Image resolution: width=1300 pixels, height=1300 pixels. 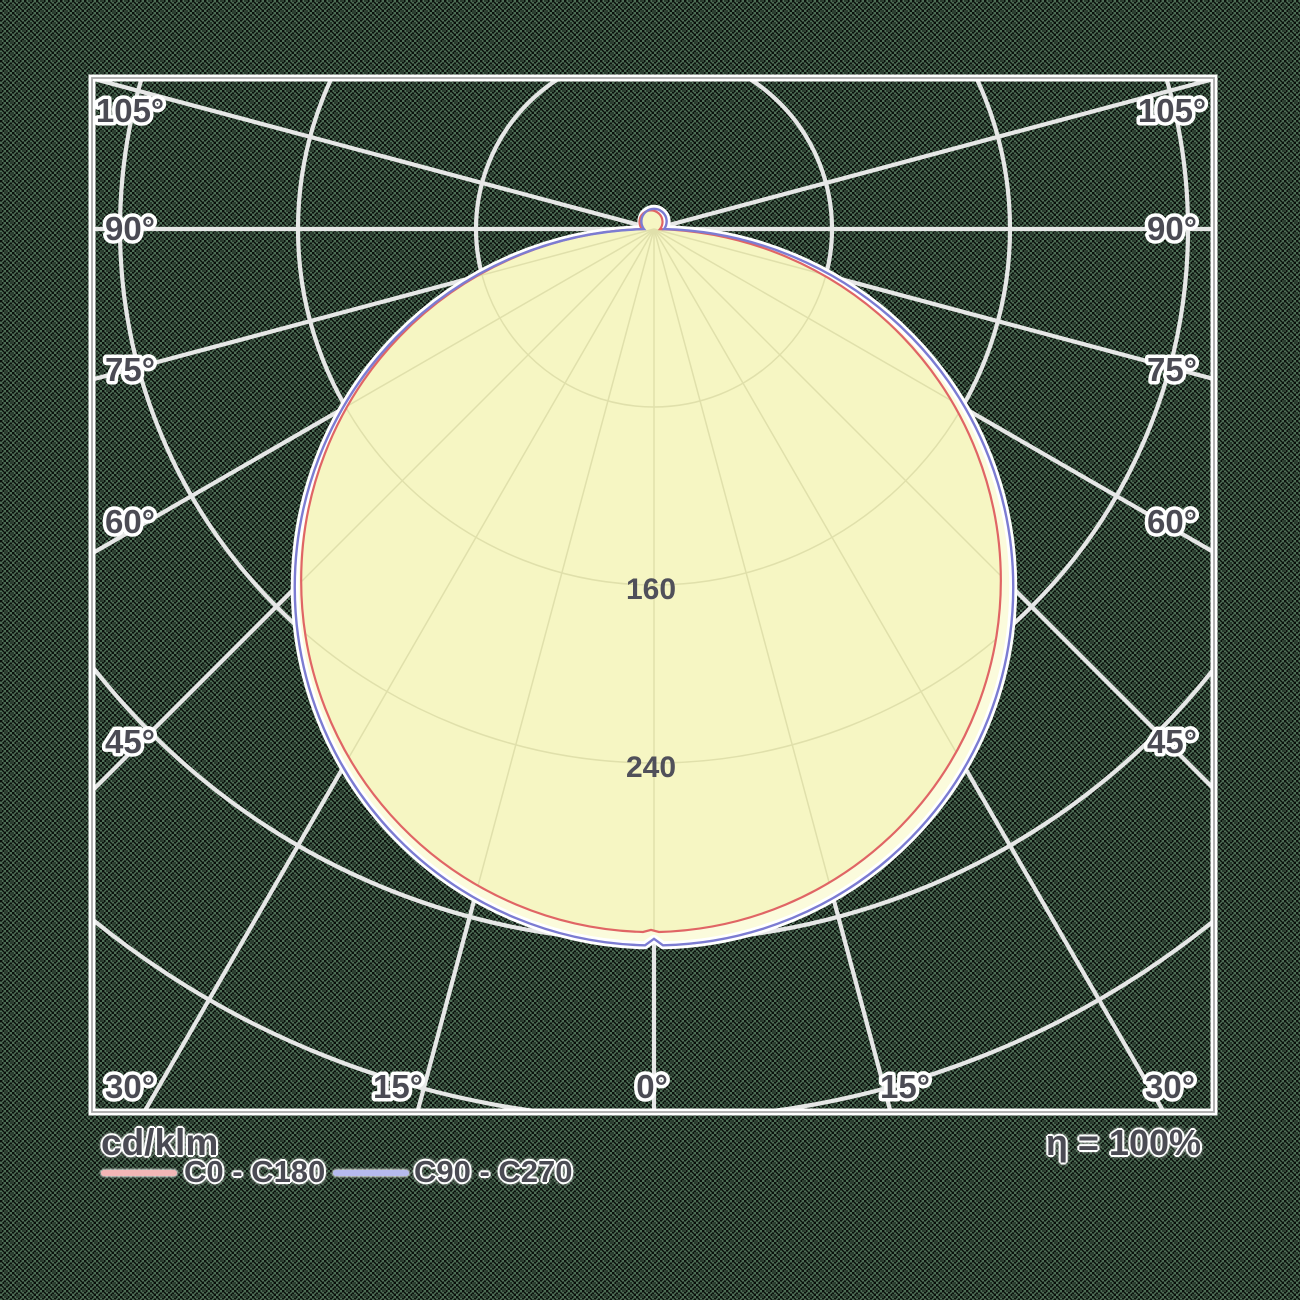 What do you see at coordinates (905, 1086) in the screenshot?
I see `angle-label-bottom-3-15°: 15°` at bounding box center [905, 1086].